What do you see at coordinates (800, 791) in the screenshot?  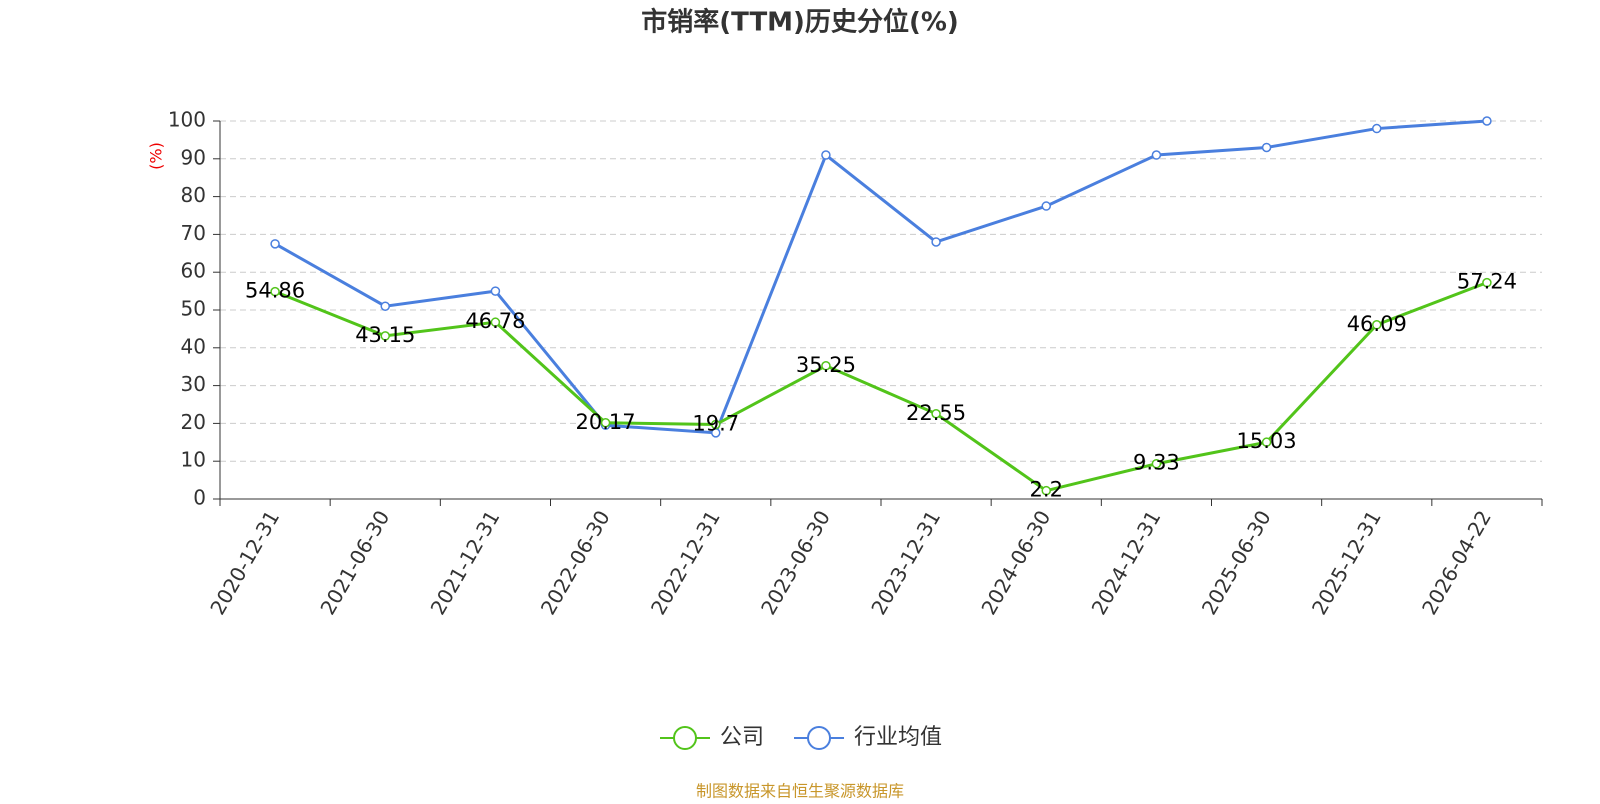 I see `source-note: 制图数据来自恒生聚源数据库` at bounding box center [800, 791].